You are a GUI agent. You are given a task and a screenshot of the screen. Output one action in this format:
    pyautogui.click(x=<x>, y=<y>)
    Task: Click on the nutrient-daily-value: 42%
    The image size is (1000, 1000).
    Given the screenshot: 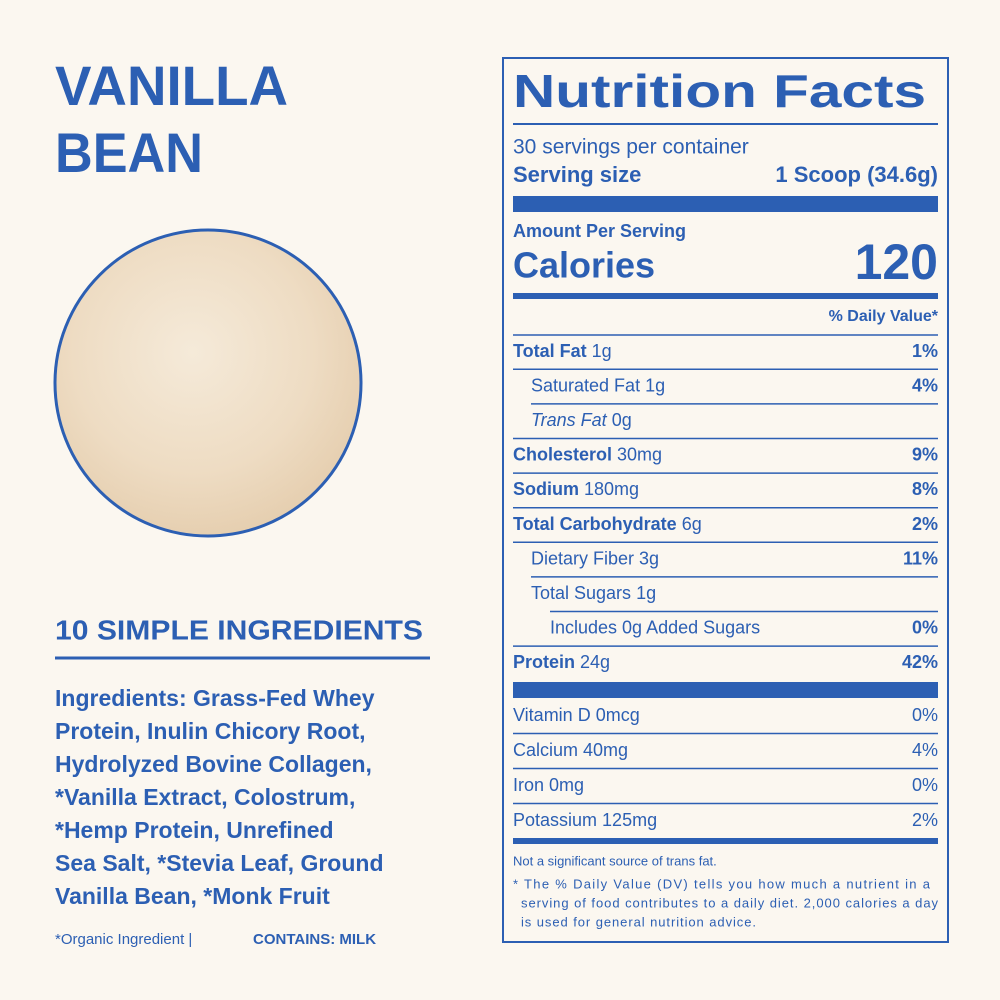 What is the action you would take?
    pyautogui.click(x=920, y=662)
    